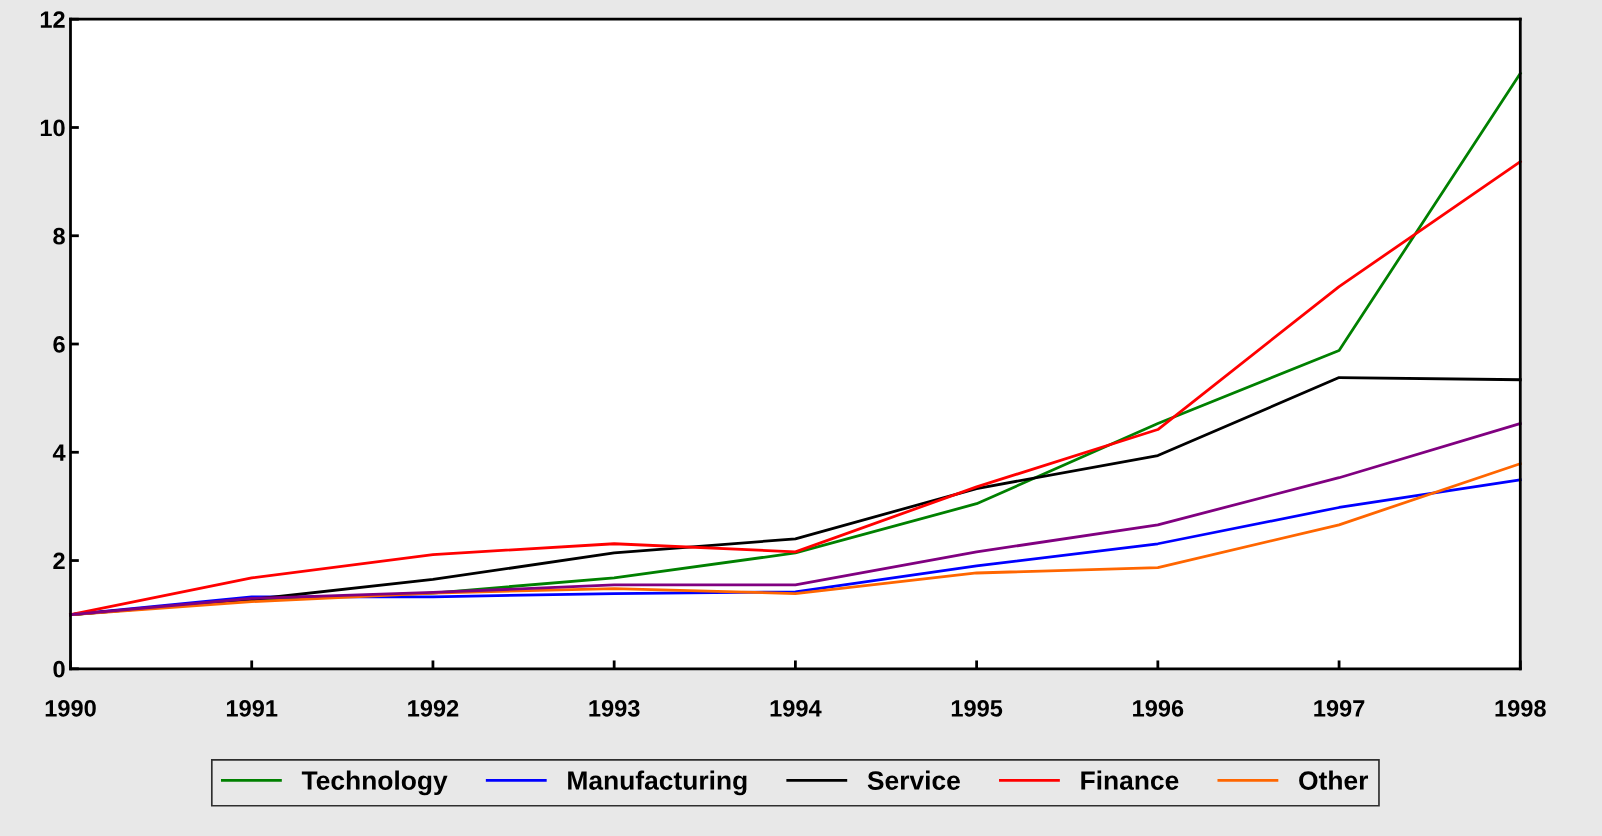 The height and width of the screenshot is (836, 1602). Describe the element at coordinates (70, 708) in the screenshot. I see `x-tick-label: 1990` at that location.